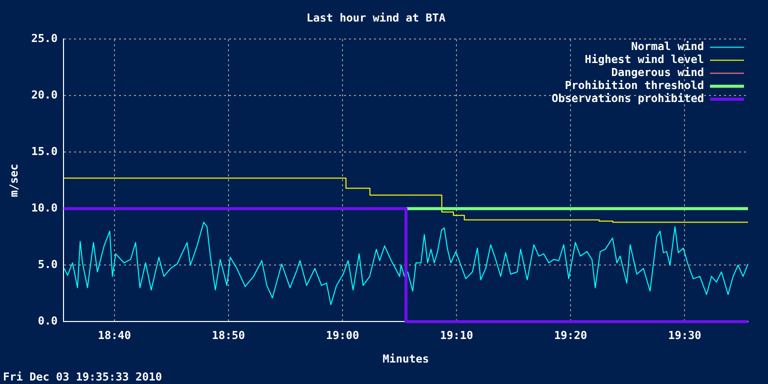  Describe the element at coordinates (48, 321) in the screenshot. I see `y-tick-label: 0.0` at that location.